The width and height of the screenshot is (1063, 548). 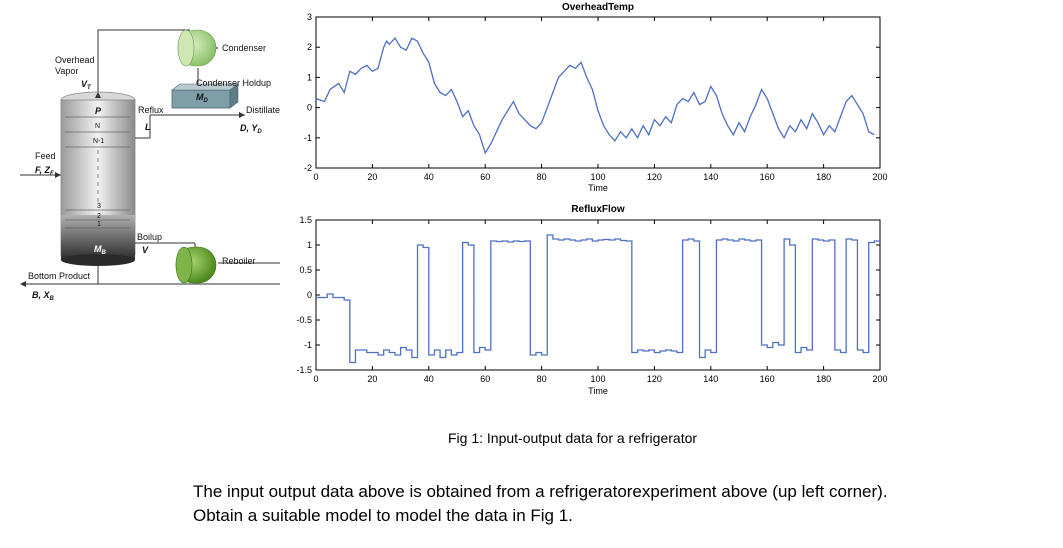 I want to click on reflux-flow-xtick-label: 40, so click(x=429, y=379).